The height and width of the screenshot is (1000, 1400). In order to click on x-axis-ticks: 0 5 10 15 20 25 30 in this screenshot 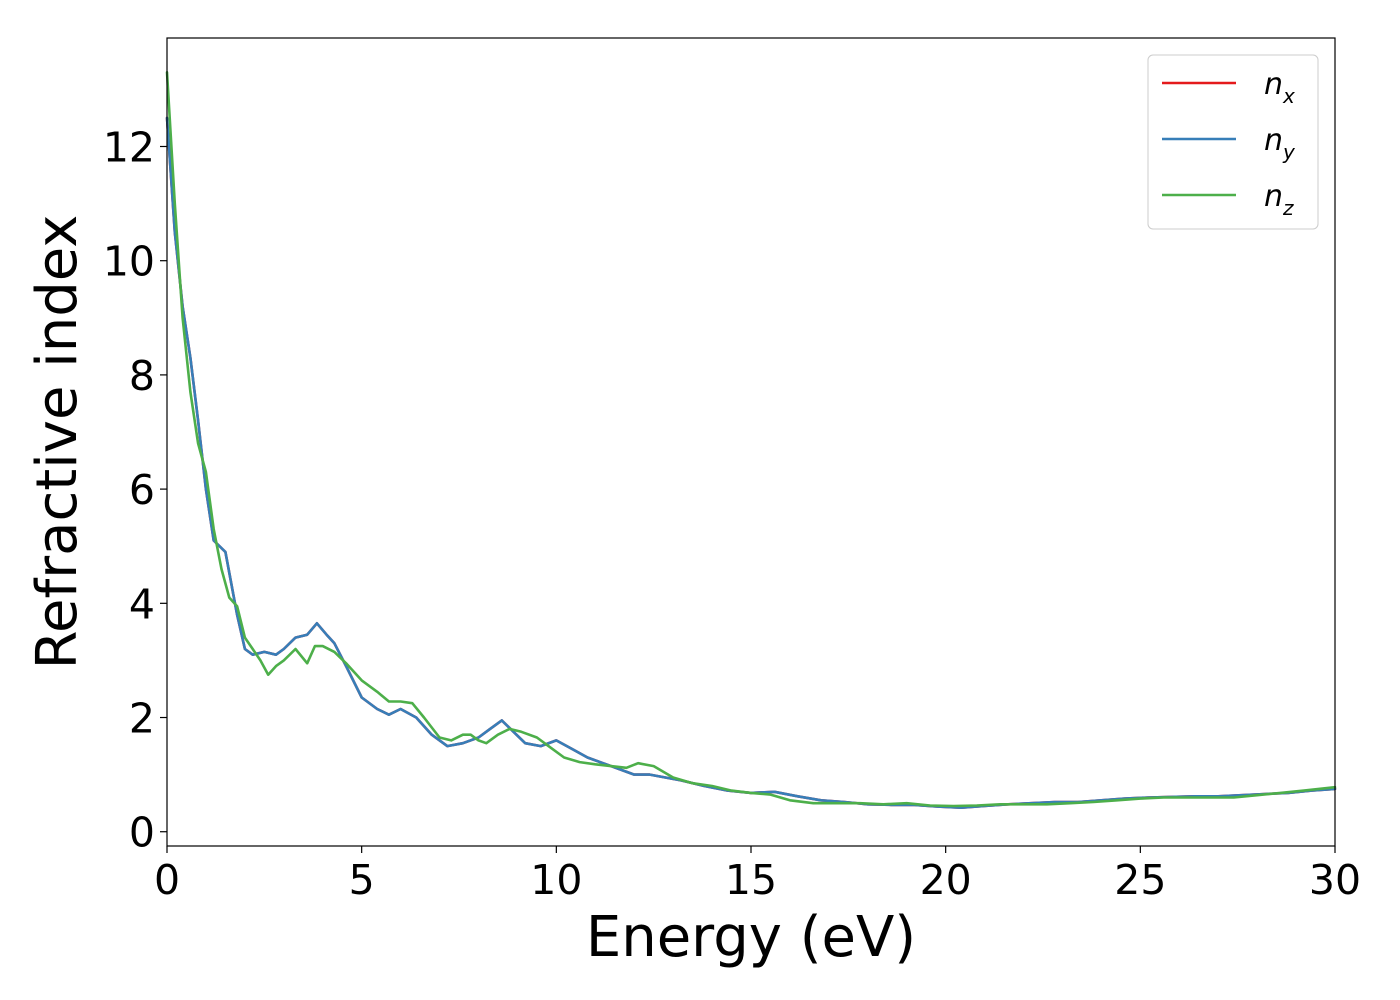, I will do `click(757, 875)`.